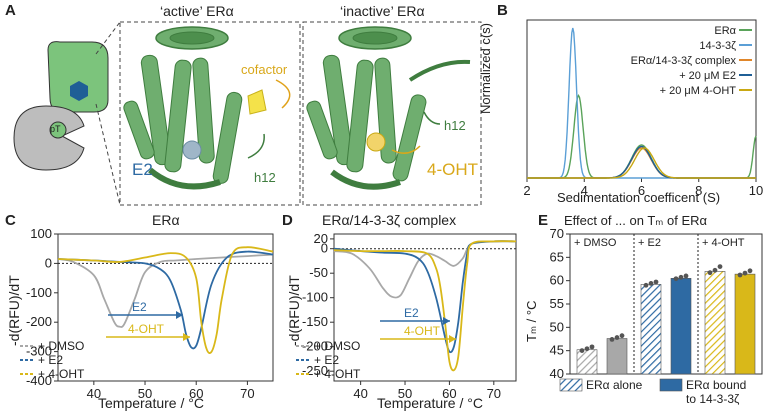 This screenshot has height=415, width=766. What do you see at coordinates (684, 61) in the screenshot?
I see `chart-b-legend-label: ERα/14-3-3ζ complex` at bounding box center [684, 61].